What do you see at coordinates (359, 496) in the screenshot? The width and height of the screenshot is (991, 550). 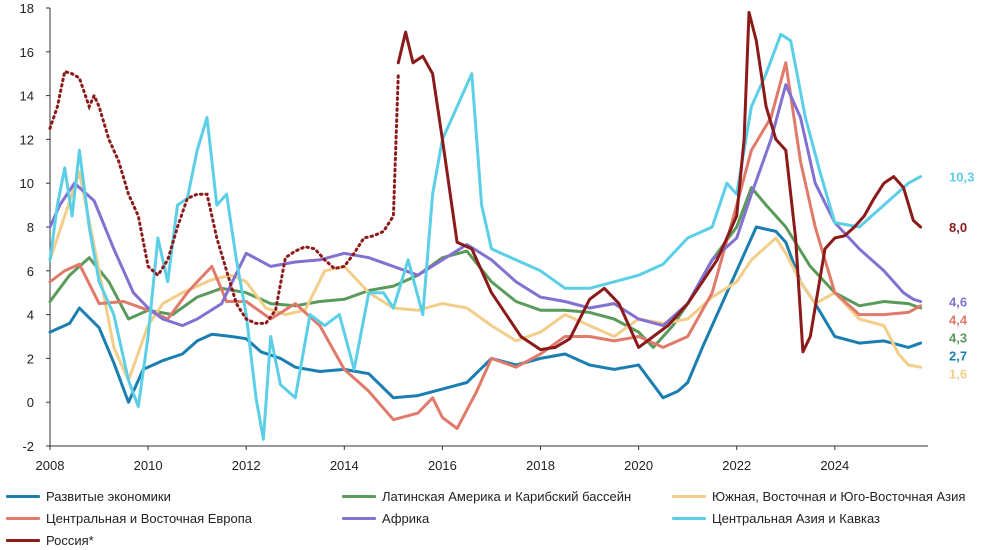 I see `legend-swatch-latin-america` at bounding box center [359, 496].